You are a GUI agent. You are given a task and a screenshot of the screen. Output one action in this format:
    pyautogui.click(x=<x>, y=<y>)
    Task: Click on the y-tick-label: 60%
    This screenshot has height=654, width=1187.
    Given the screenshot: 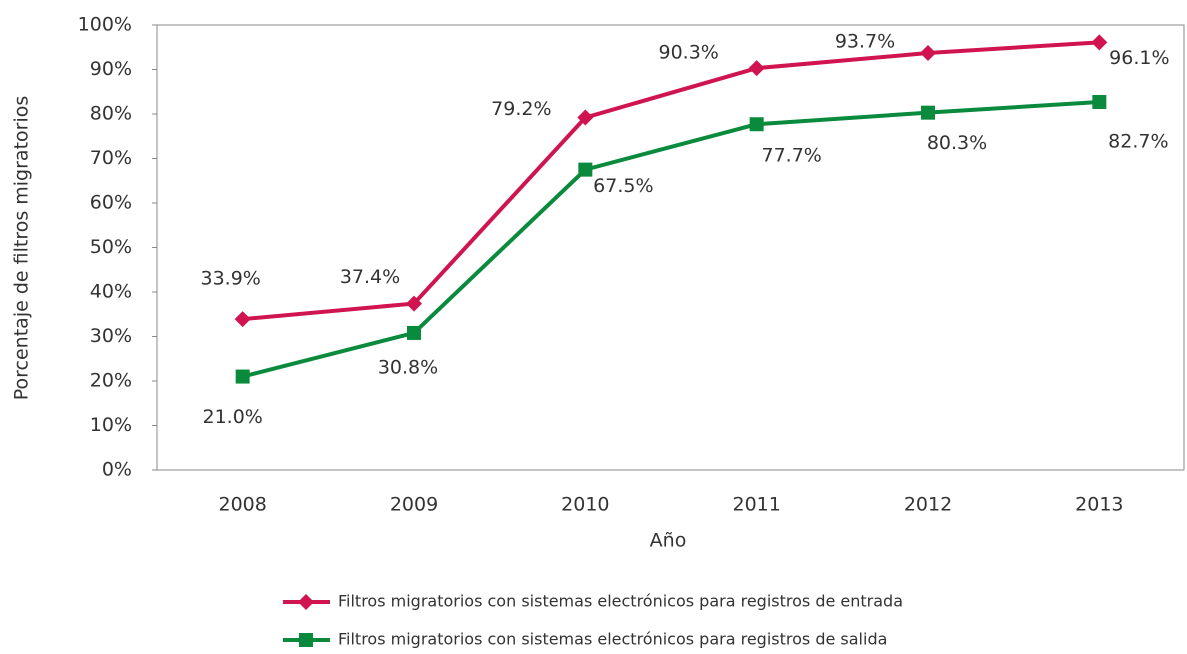 What is the action you would take?
    pyautogui.click(x=111, y=203)
    